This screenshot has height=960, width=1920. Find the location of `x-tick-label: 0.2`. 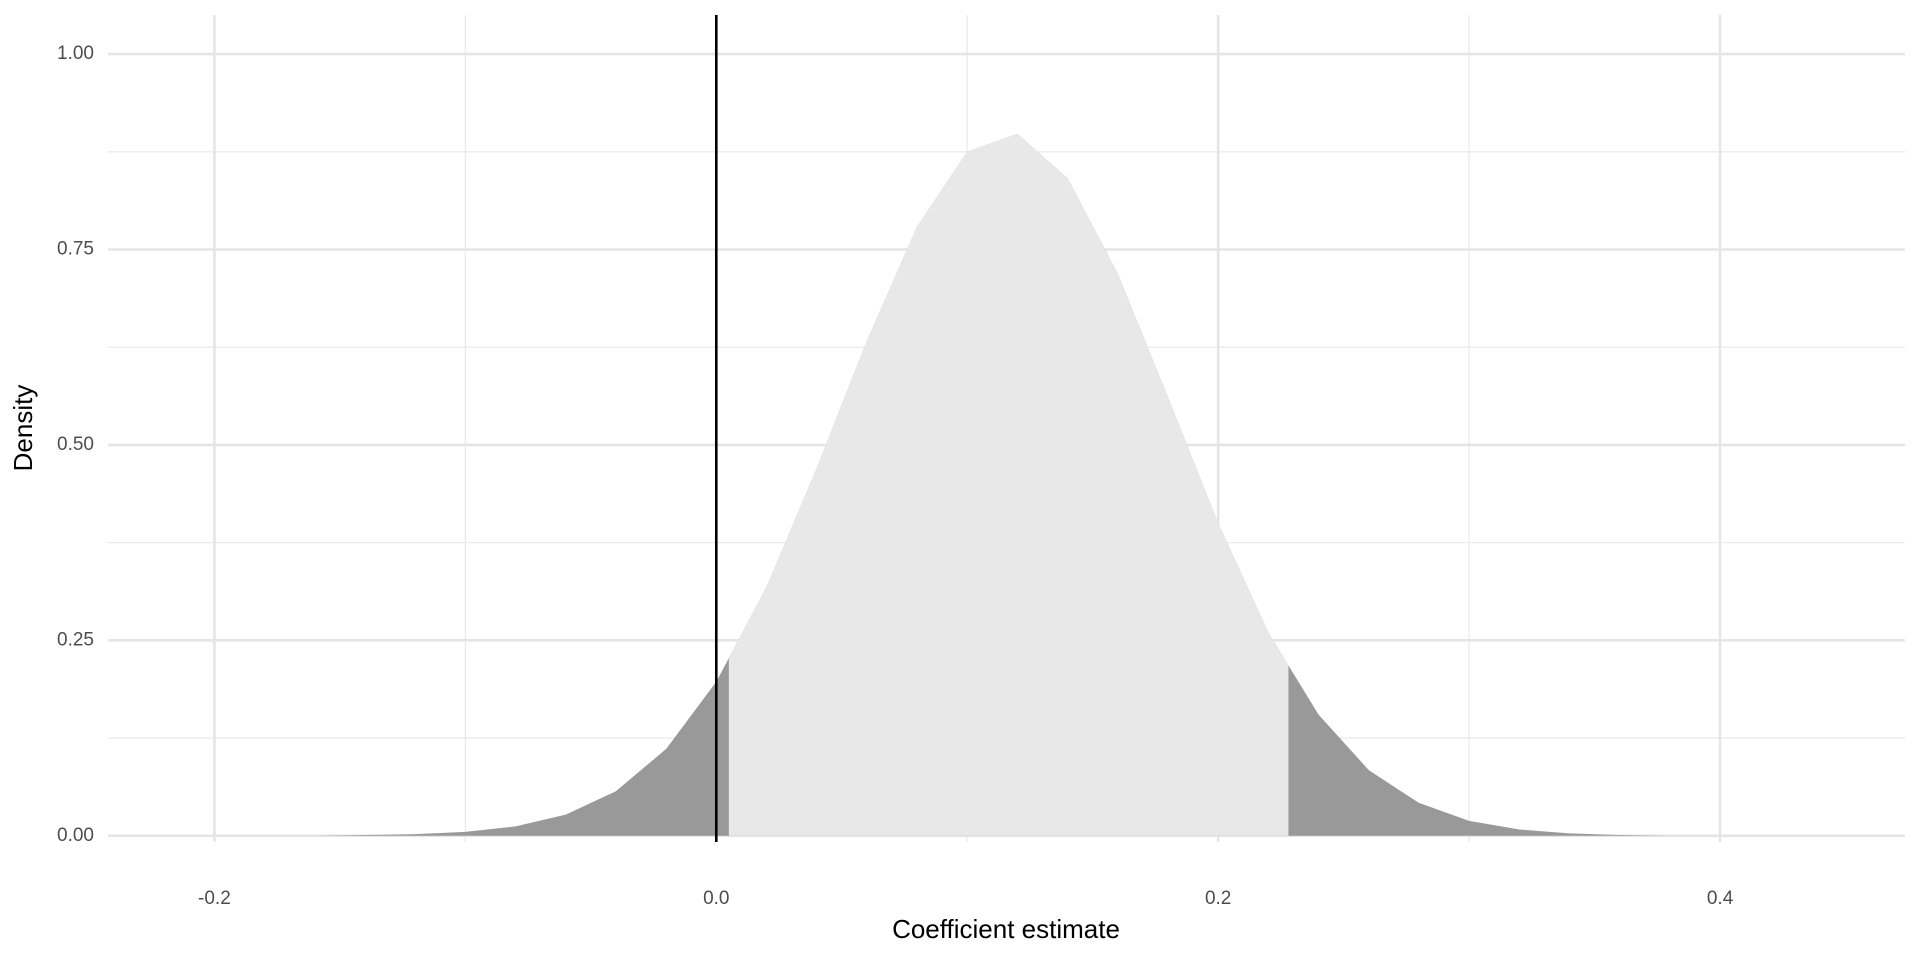

x-tick-label: 0.2 is located at coordinates (1218, 898).